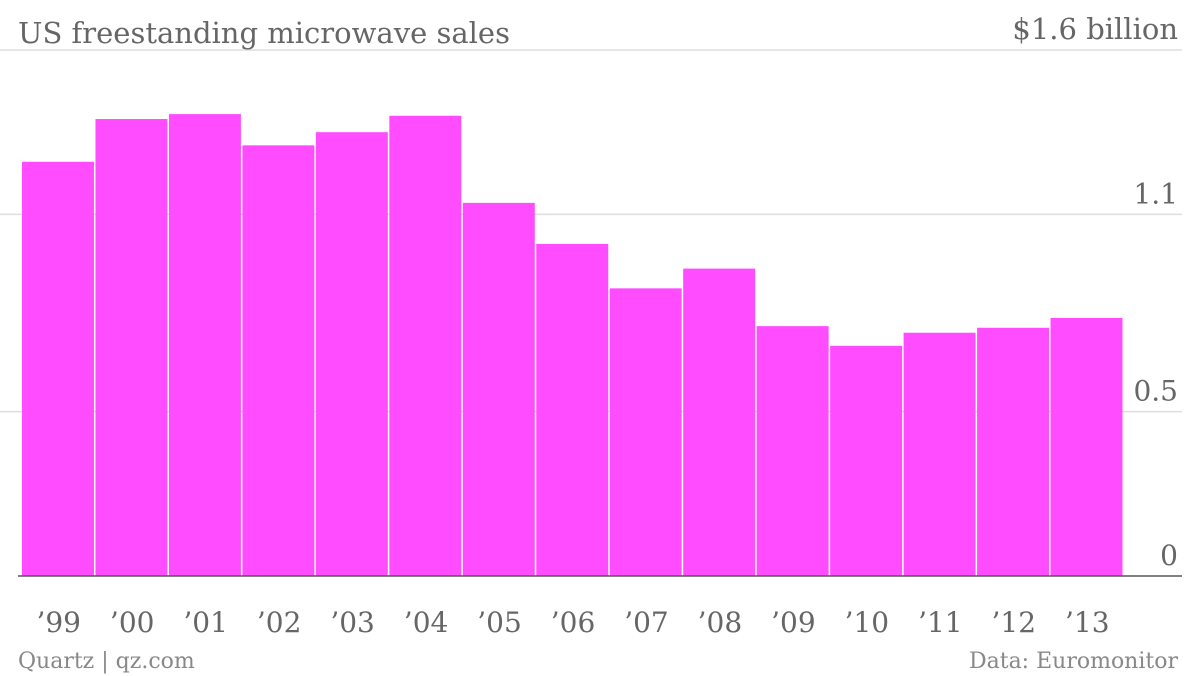 The image size is (1200, 676). What do you see at coordinates (106, 661) in the screenshot?
I see `source-credit: Quartz | qz.com` at bounding box center [106, 661].